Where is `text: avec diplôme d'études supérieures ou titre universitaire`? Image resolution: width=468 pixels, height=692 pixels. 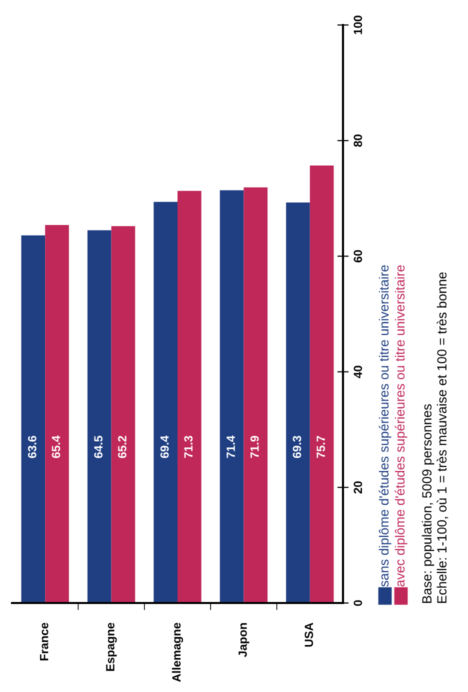 text: avec diplôme d'études supérieures ou titre universitaire is located at coordinates (401, 425).